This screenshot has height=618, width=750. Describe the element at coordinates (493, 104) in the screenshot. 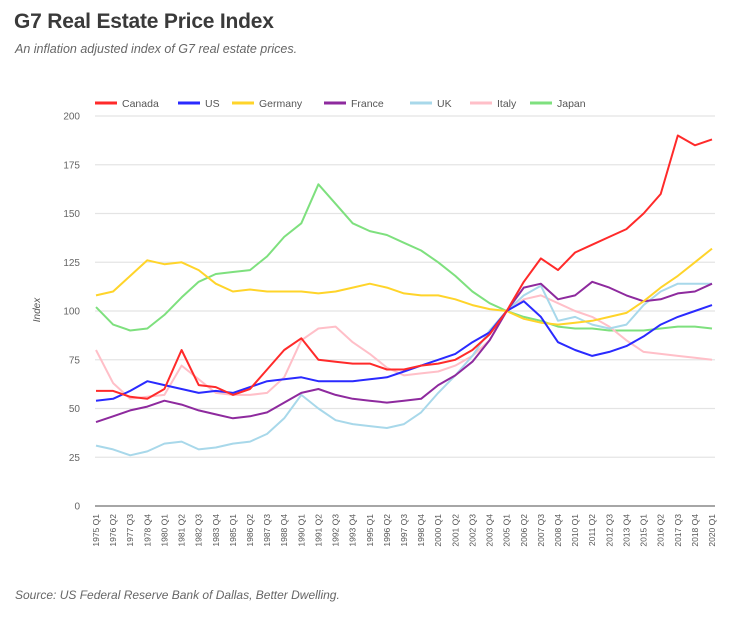

I see `legend-item-italy: Italy` at that location.